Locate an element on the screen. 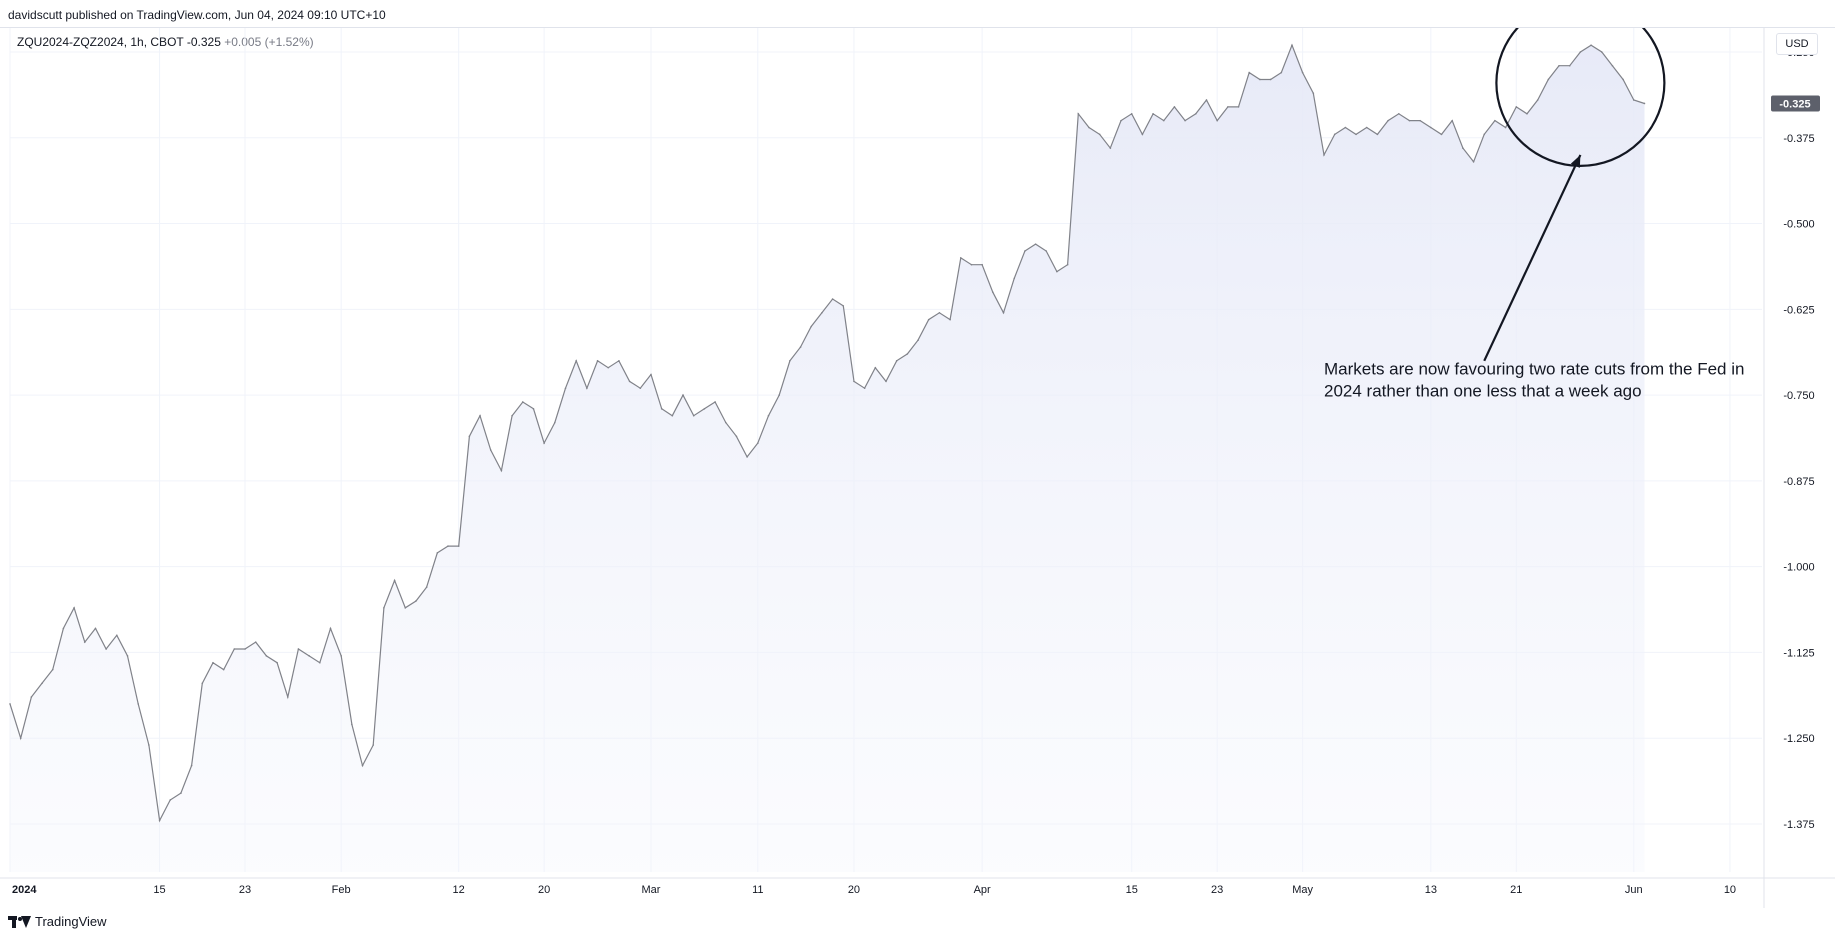 Image resolution: width=1835 pixels, height=939 pixels. last-price-tag-group: -0.325 is located at coordinates (1795, 103).